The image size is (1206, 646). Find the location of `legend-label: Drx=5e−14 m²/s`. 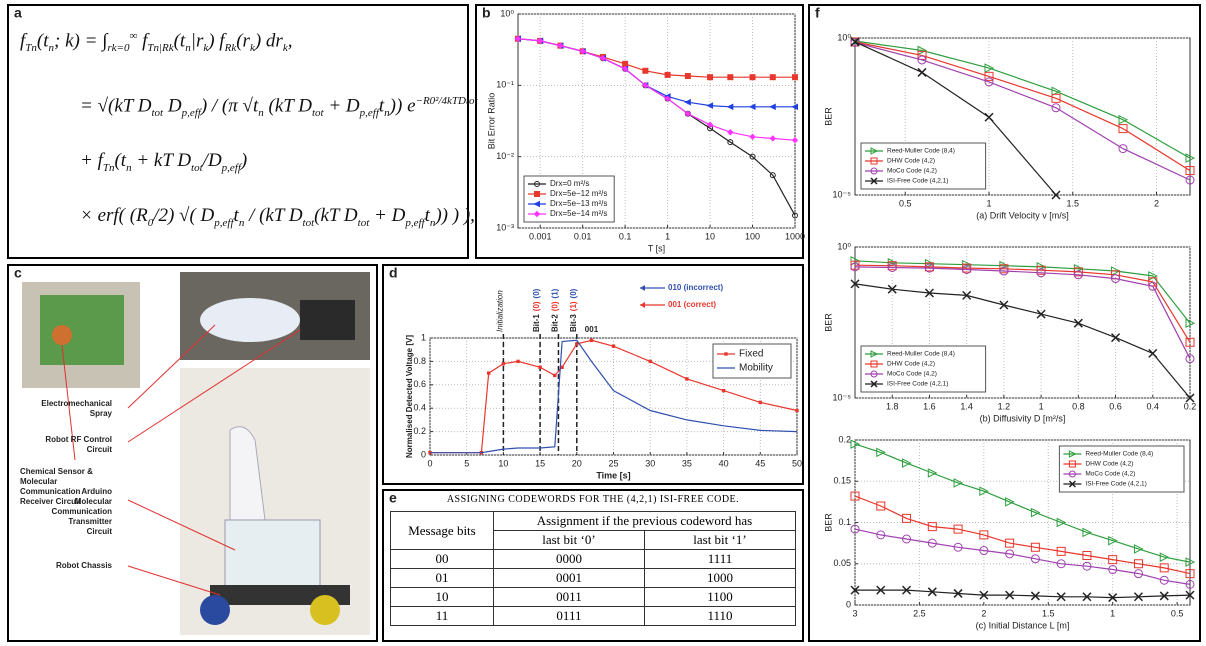

legend-label: Drx=5e−14 m²/s is located at coordinates (578, 213).